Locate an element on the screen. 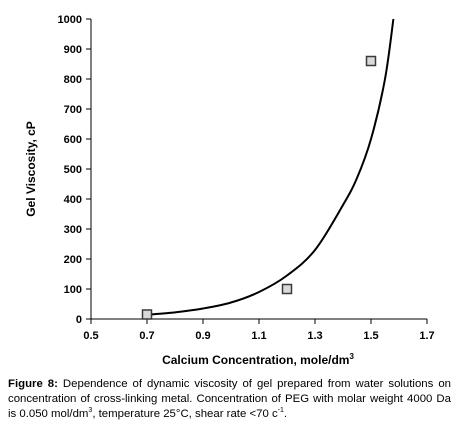 The height and width of the screenshot is (427, 459). y-tick-label: 0 is located at coordinates (79, 320).